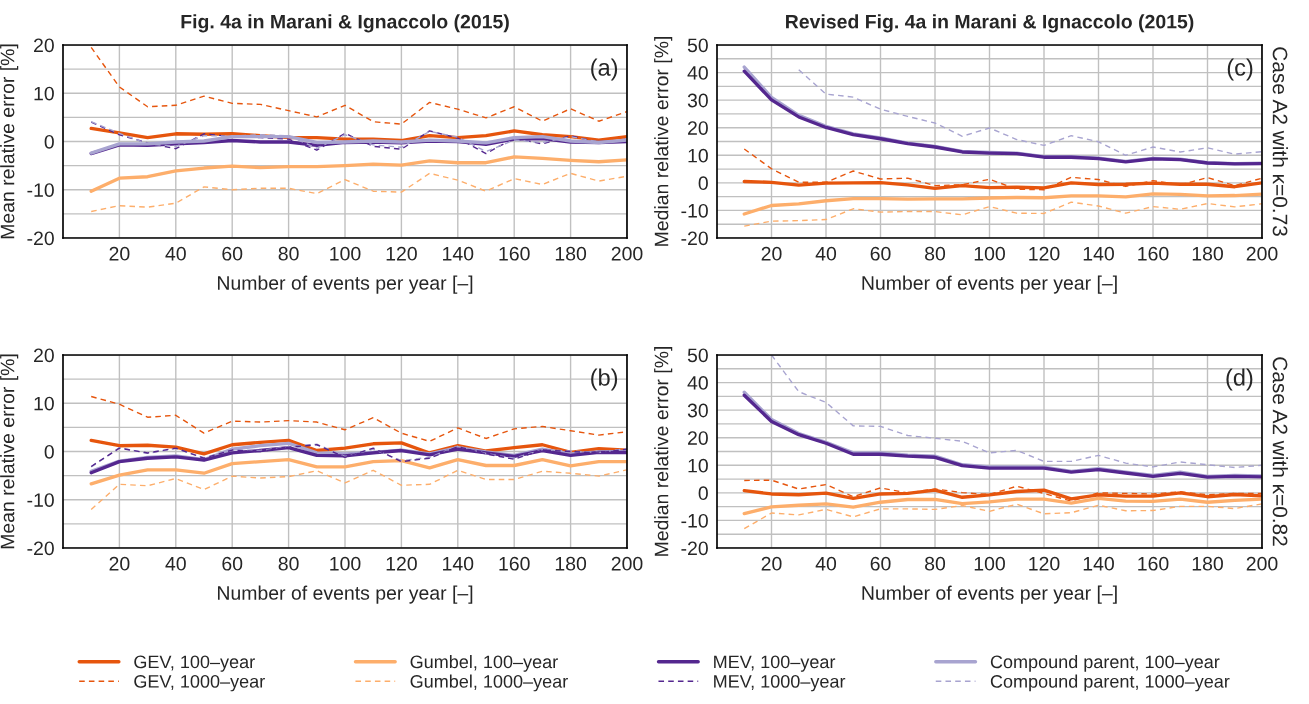 Image resolution: width=1309 pixels, height=704 pixels. What do you see at coordinates (1240, 69) in the screenshot?
I see `annotation: (c)` at bounding box center [1240, 69].